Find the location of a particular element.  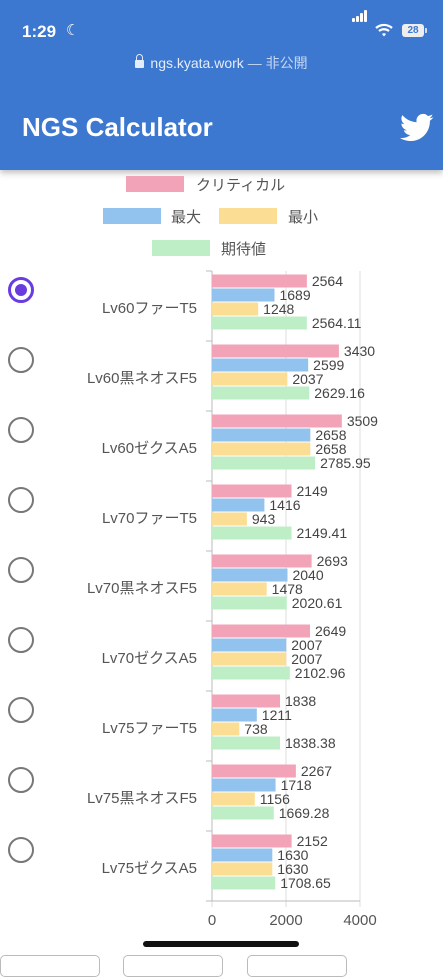

data-label: 3430 is located at coordinates (359, 351).